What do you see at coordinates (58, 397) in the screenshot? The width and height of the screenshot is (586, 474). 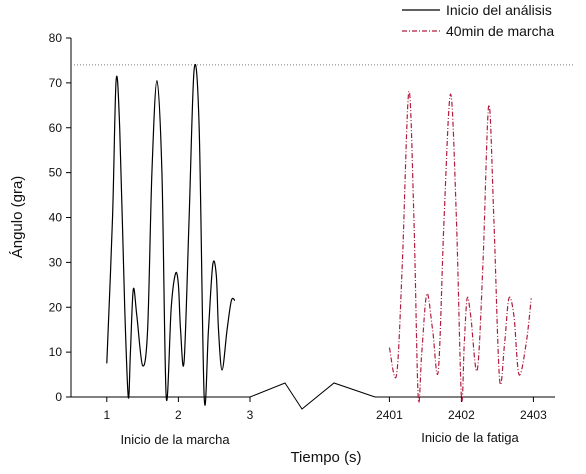 I see `y-tick-label: 0` at bounding box center [58, 397].